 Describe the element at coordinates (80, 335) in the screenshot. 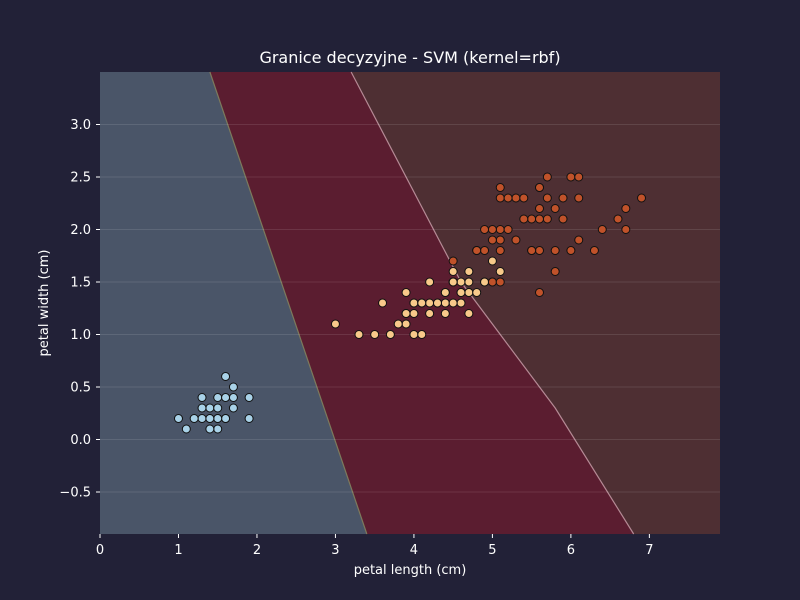

I see `y-tick-label: 1.0` at that location.